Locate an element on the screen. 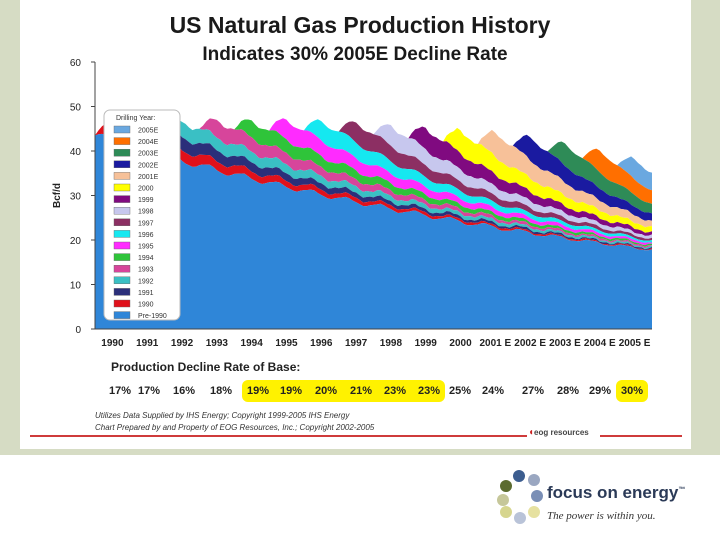 The height and width of the screenshot is (540, 720). legend-label: 2005E is located at coordinates (148, 131).